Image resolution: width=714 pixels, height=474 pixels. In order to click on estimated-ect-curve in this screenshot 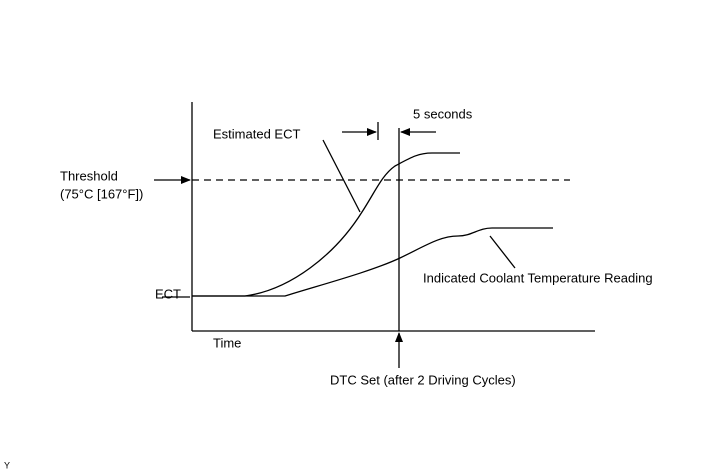, I will do `click(326, 224)`.